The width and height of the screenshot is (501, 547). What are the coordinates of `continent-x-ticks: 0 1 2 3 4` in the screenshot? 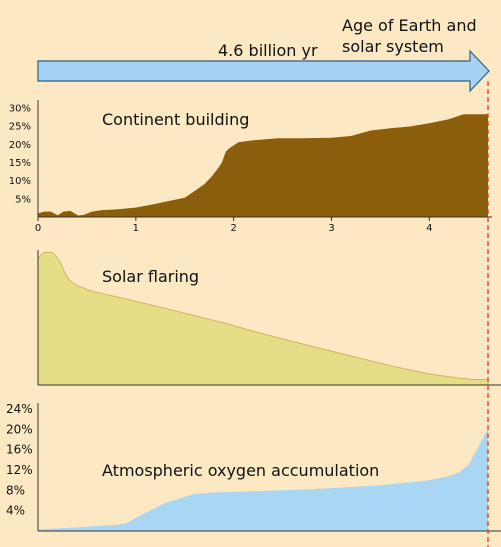 It's located at (233, 225).